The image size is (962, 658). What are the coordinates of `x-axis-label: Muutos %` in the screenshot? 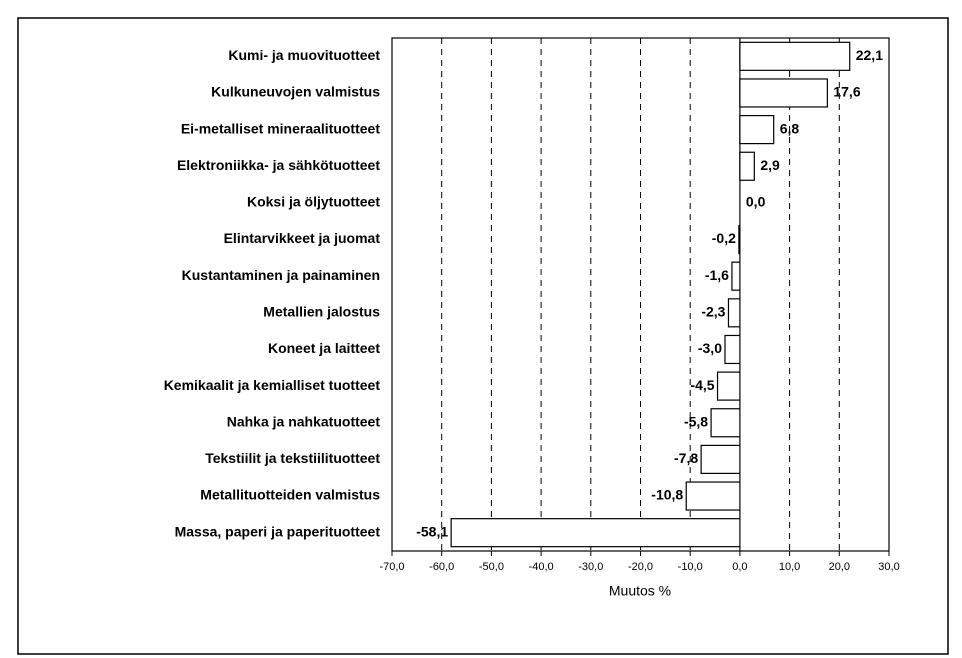 It's located at (640, 591).